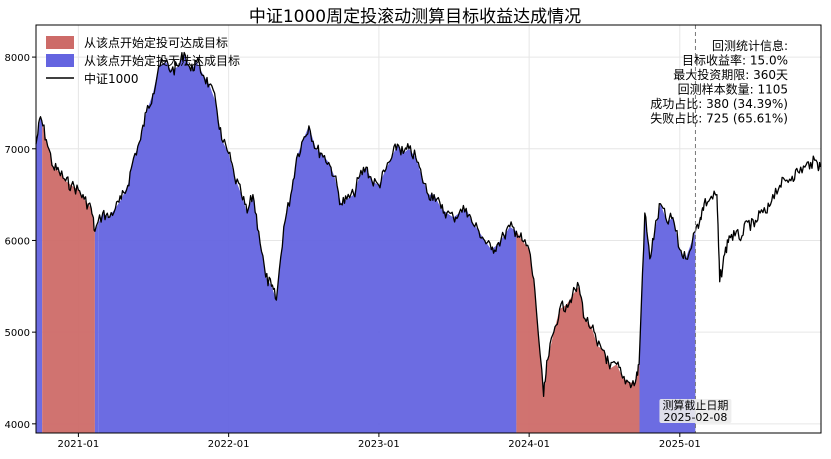  I want to click on chart-title: 中证1000周定投滚动测算目标收益达成情况, so click(415, 17).